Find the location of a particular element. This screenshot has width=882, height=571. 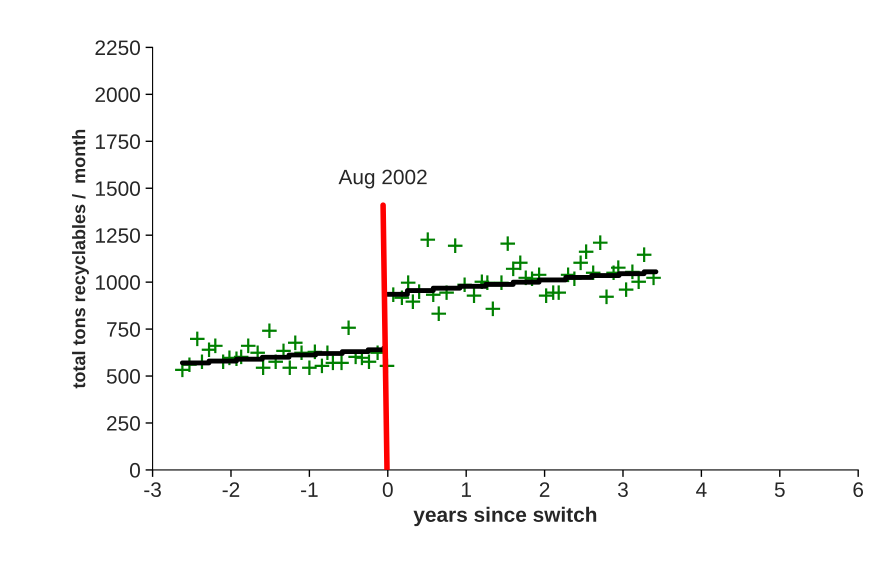

y-tick-label: 500 is located at coordinates (123, 376).